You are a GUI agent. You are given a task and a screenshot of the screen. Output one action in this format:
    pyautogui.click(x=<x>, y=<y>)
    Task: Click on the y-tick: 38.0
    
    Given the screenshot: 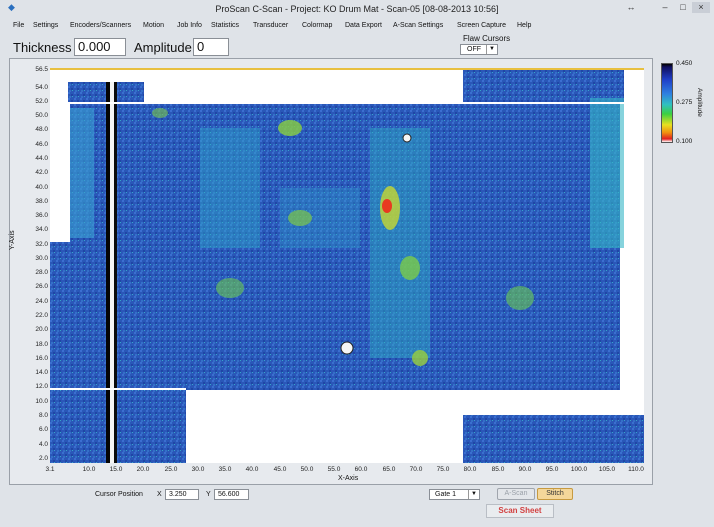 What is the action you would take?
    pyautogui.click(x=41, y=201)
    